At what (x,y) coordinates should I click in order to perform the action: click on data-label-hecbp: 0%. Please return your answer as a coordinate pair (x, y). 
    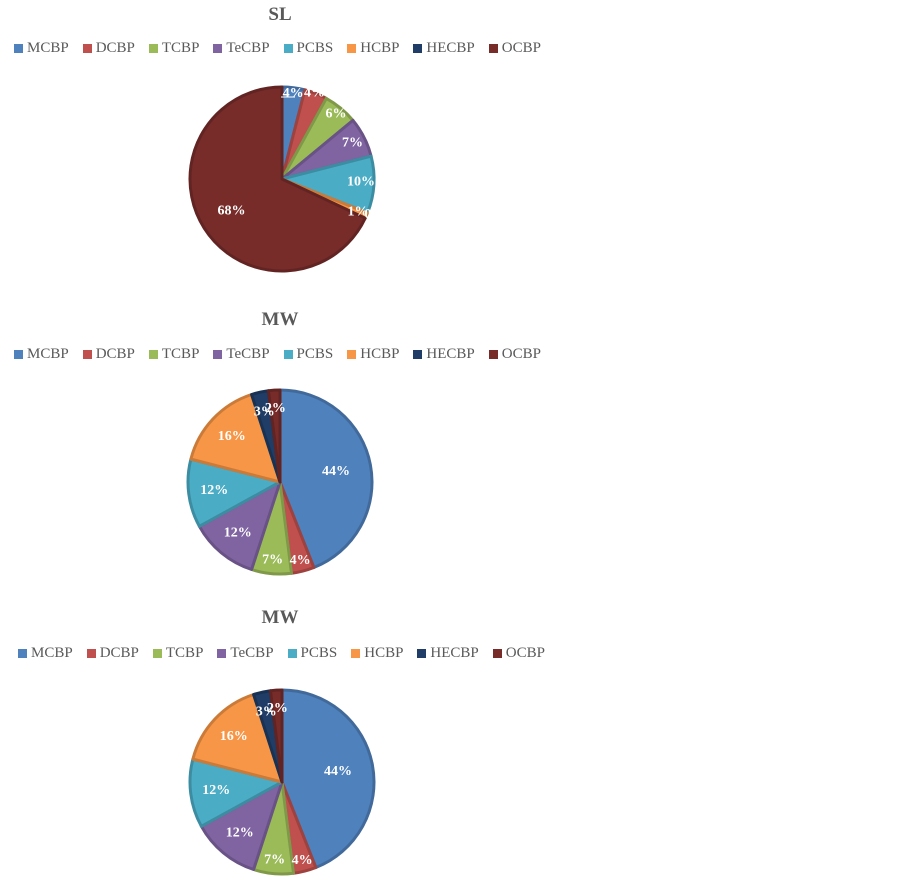
    Looking at the image, I should click on (374, 214).